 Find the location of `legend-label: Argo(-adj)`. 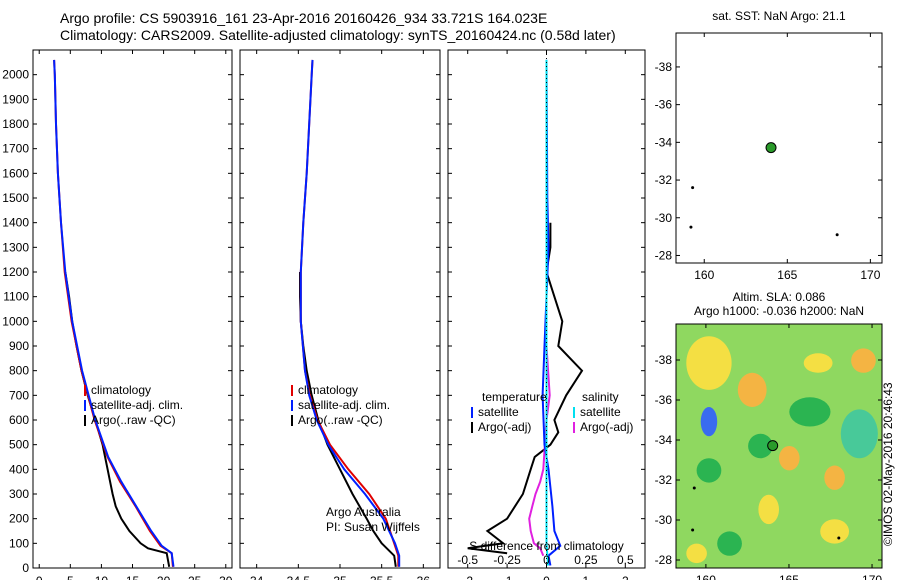

legend-label: Argo(-adj) is located at coordinates (504, 427).